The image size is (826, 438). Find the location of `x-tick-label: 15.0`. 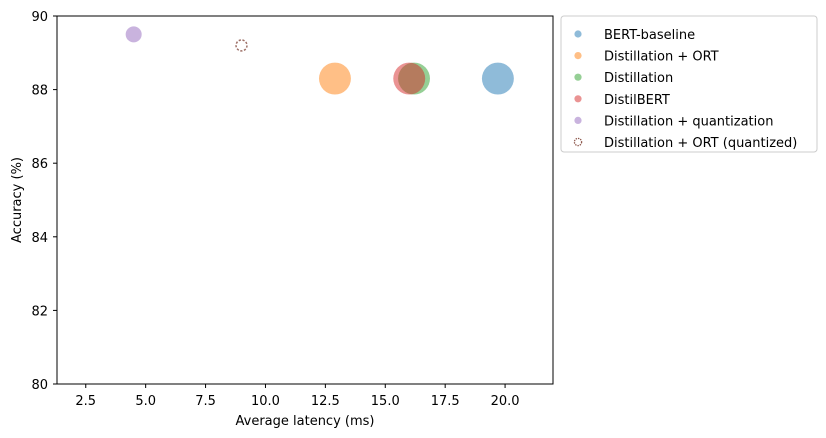

x-tick-label: 15.0 is located at coordinates (385, 401).